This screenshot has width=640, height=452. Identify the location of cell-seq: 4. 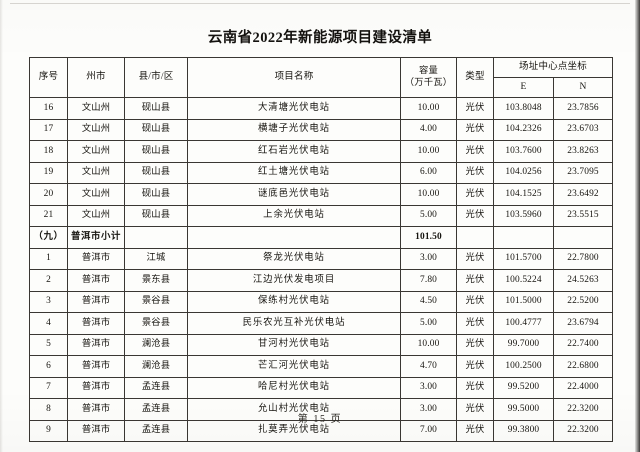
(48, 323).